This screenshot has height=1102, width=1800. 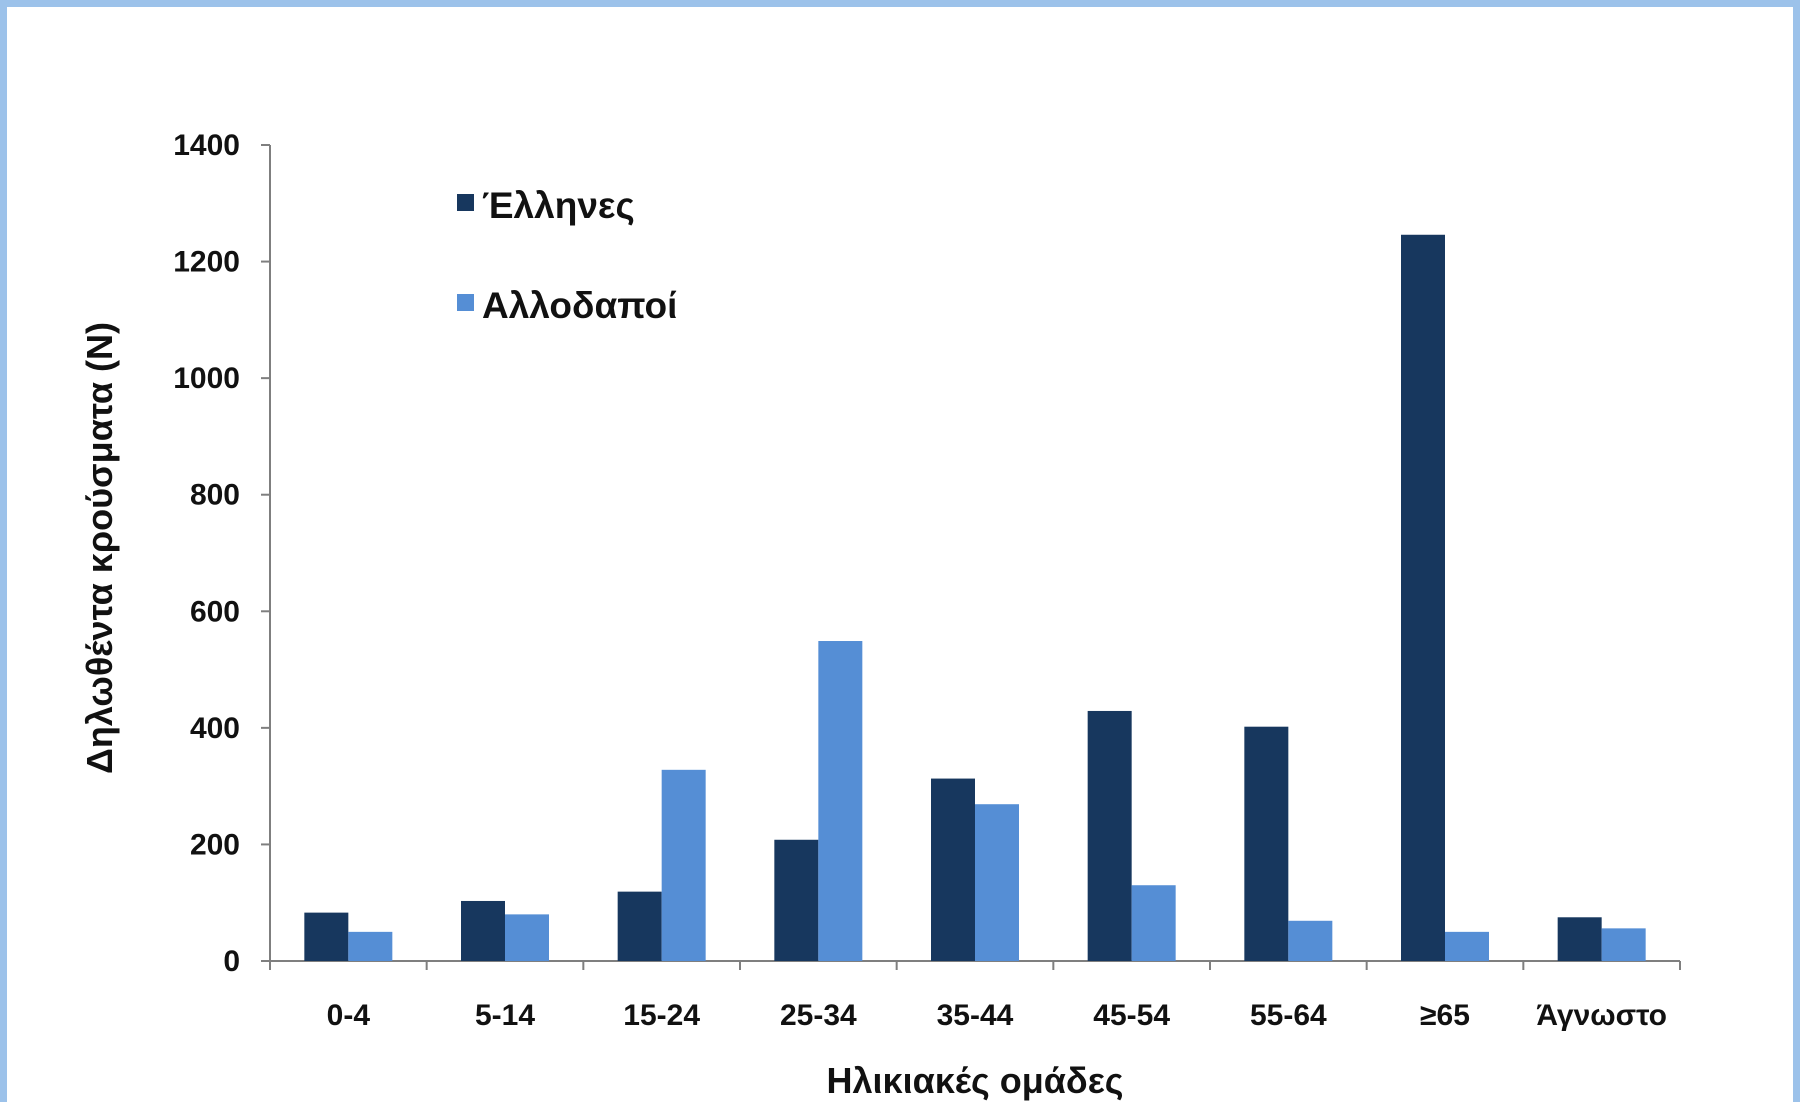 I want to click on y-tick-label: 1200, so click(x=206, y=262).